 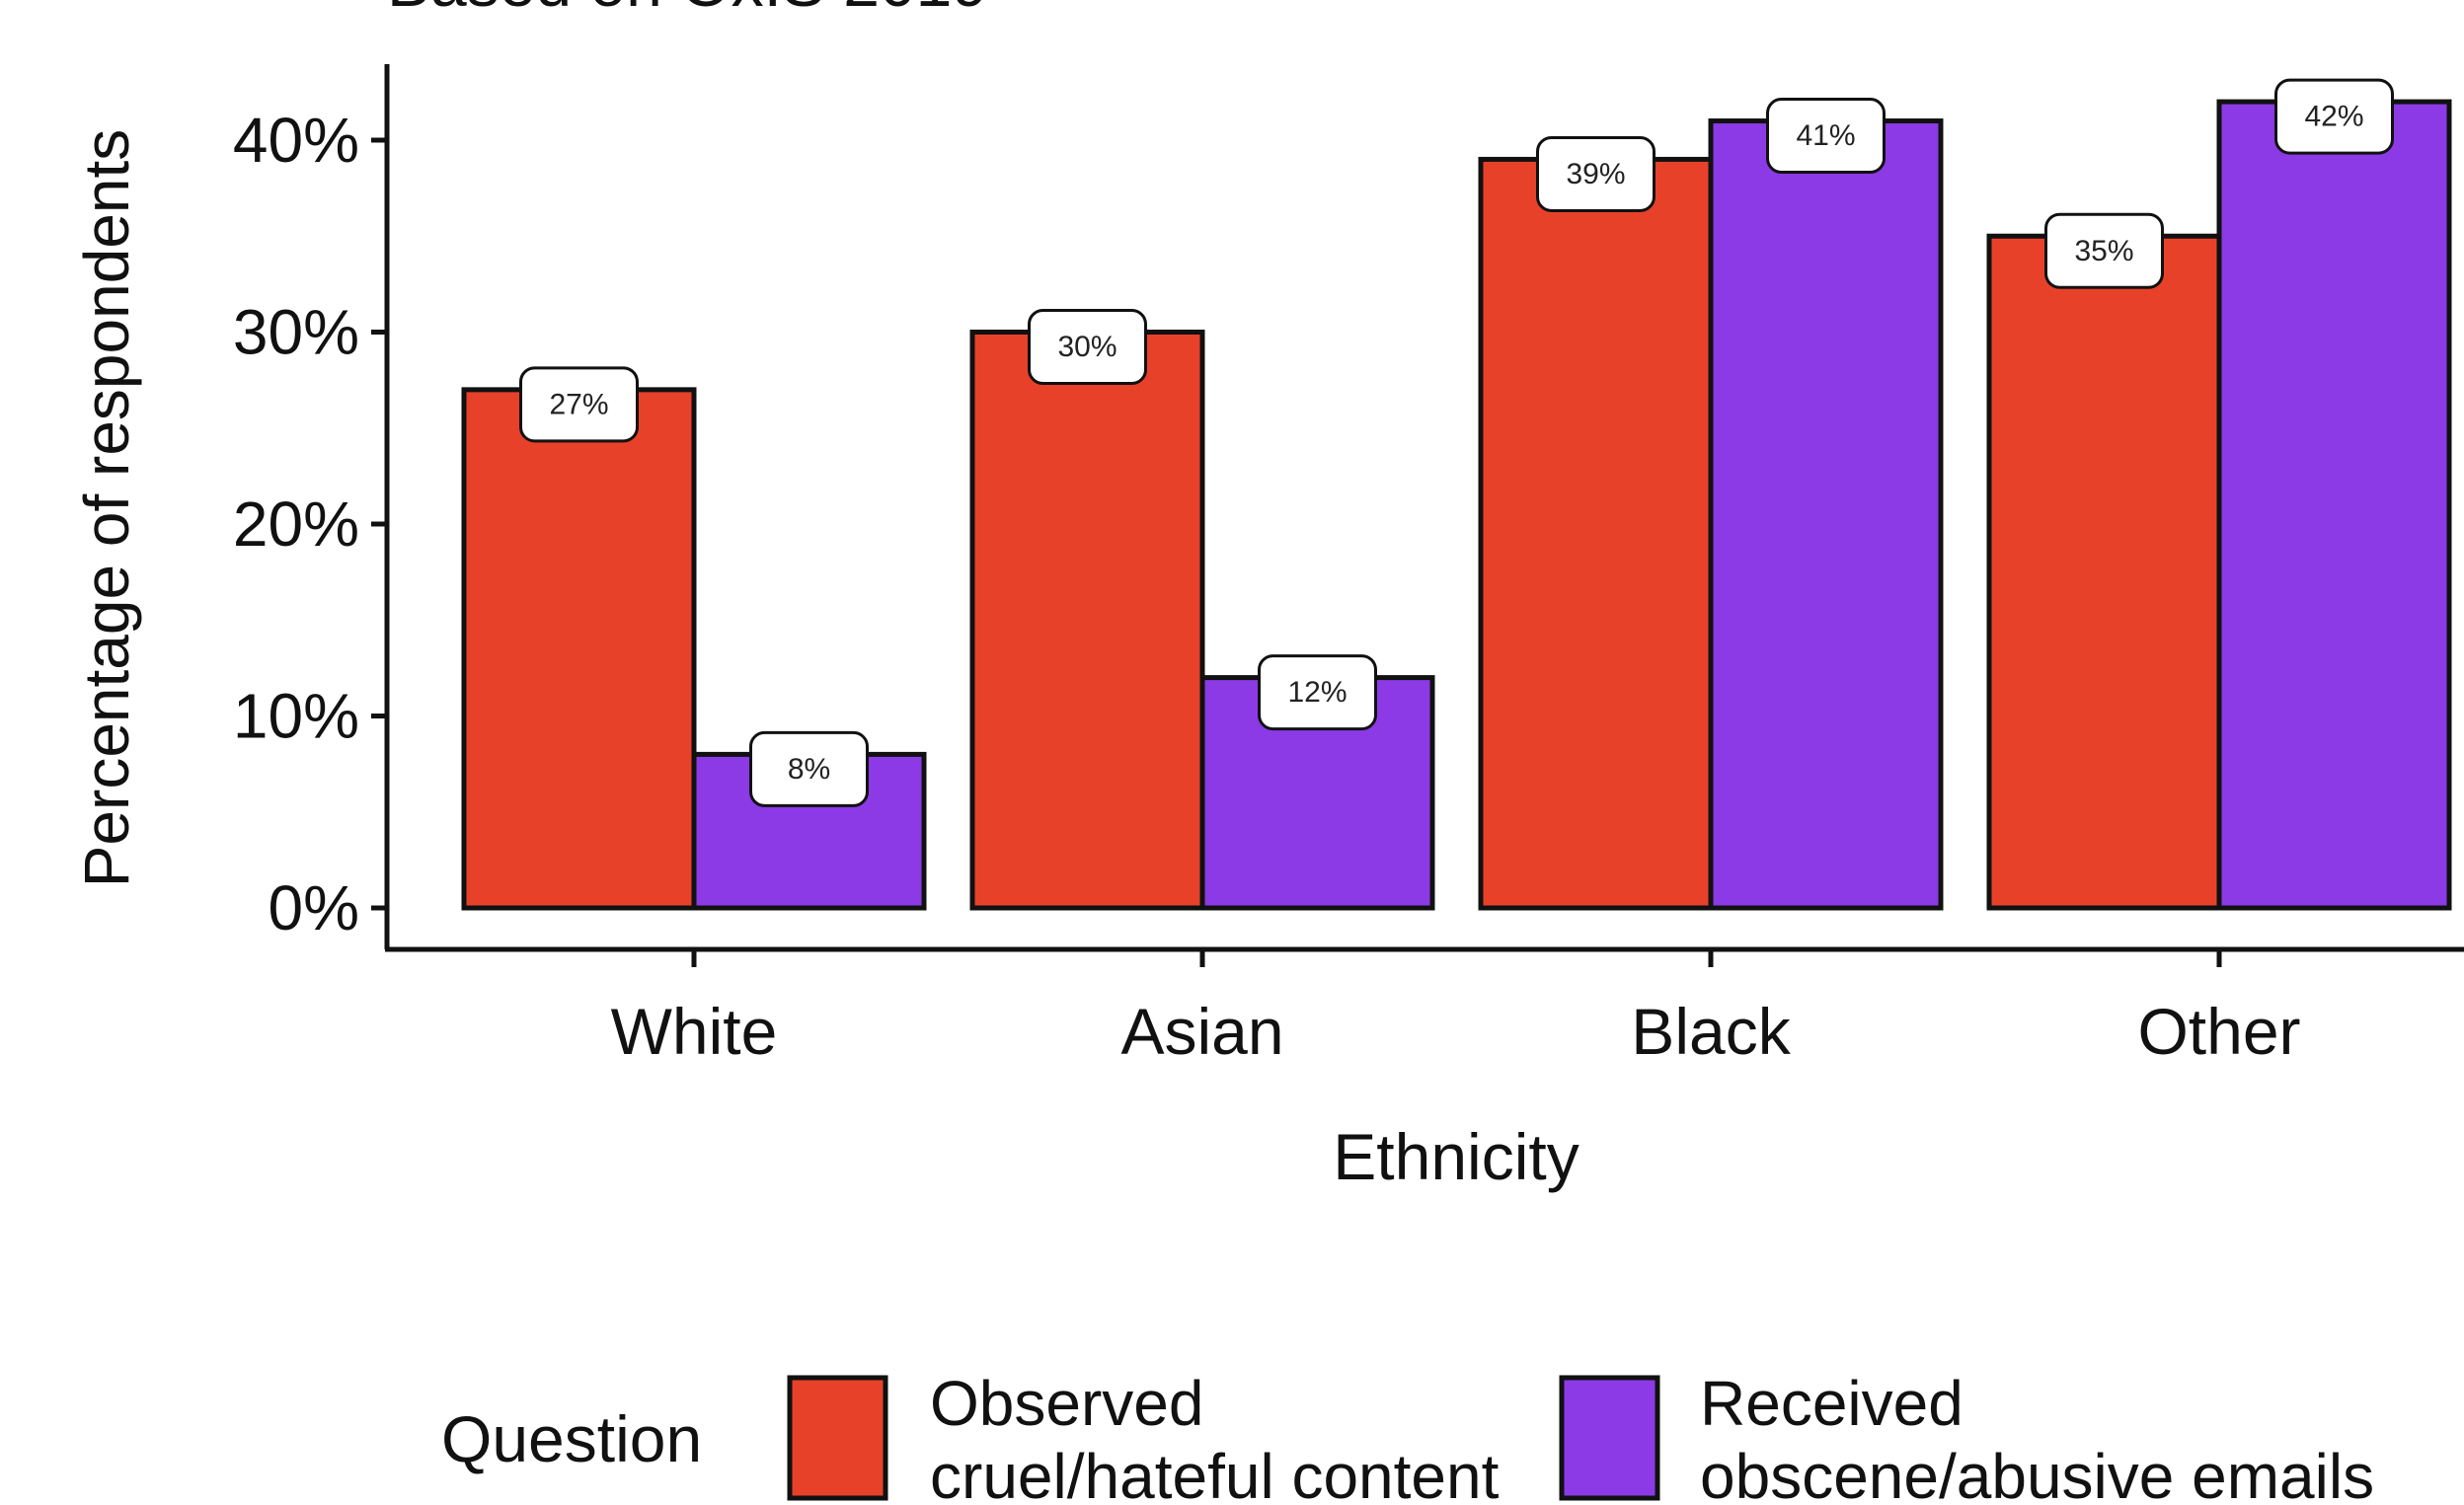 What do you see at coordinates (687, 10) in the screenshot?
I see `chart-title: Based on OxIS 2019` at bounding box center [687, 10].